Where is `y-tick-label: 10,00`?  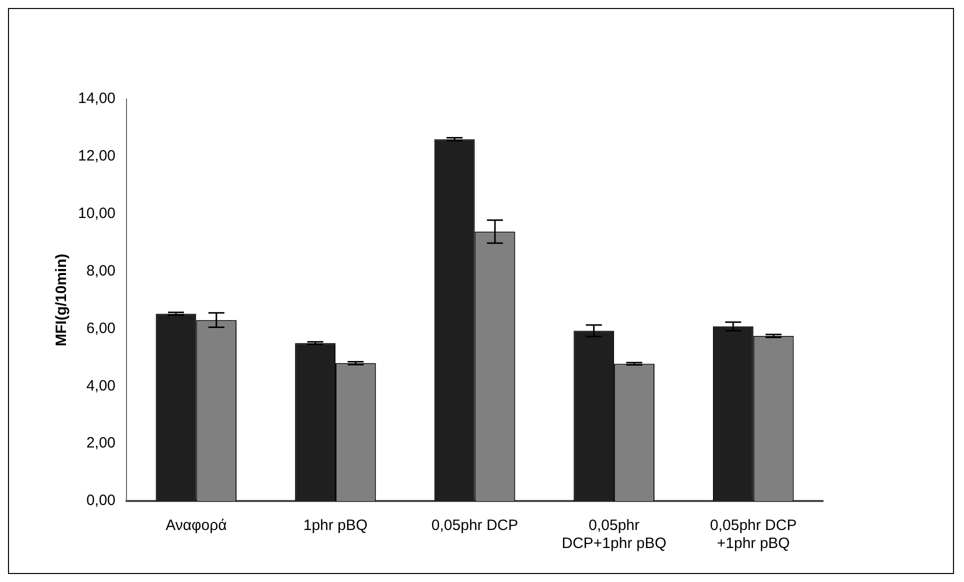
y-tick-label: 10,00 is located at coordinates (97, 213).